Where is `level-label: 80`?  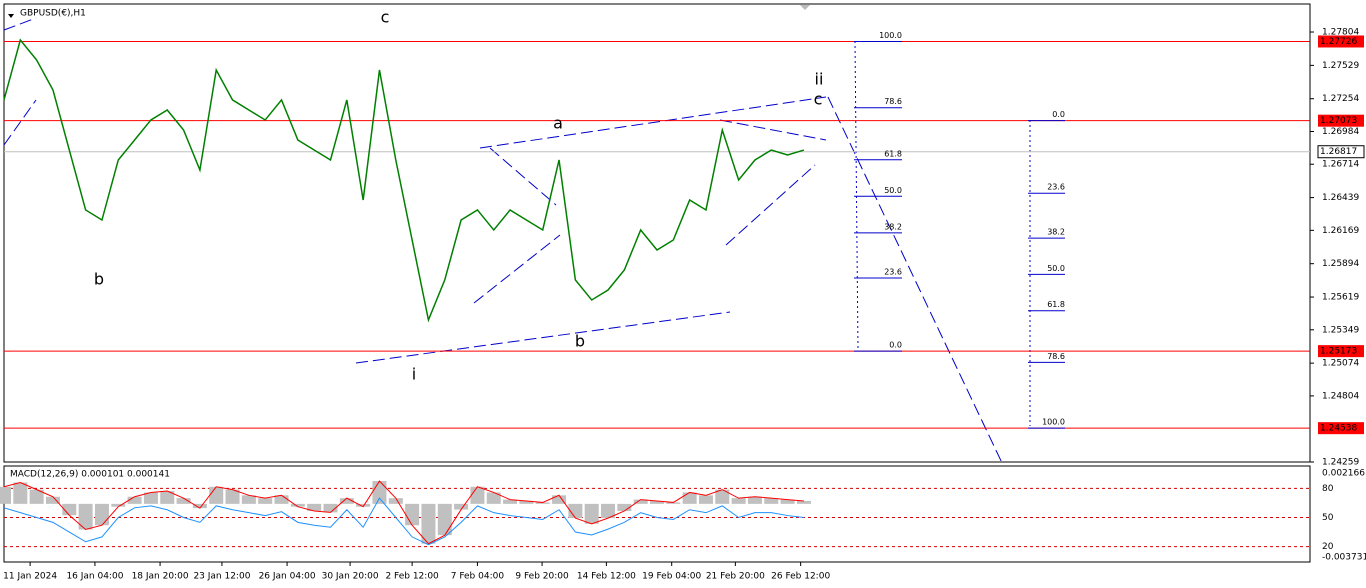
level-label: 80 is located at coordinates (1328, 489).